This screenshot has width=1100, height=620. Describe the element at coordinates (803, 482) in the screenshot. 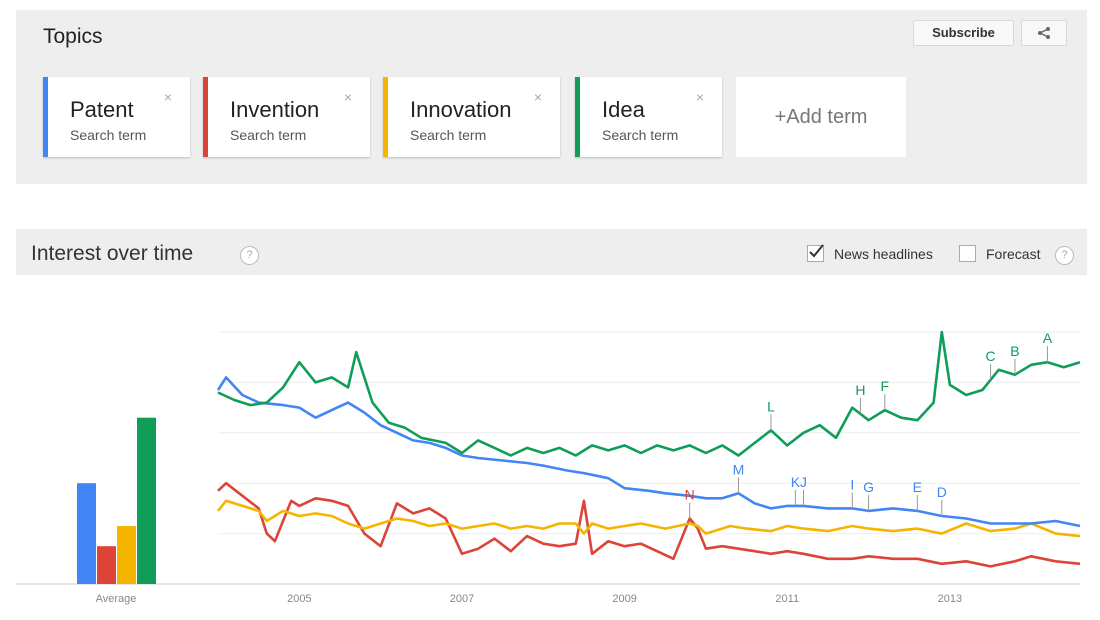

I see `event-marker-j: J` at that location.